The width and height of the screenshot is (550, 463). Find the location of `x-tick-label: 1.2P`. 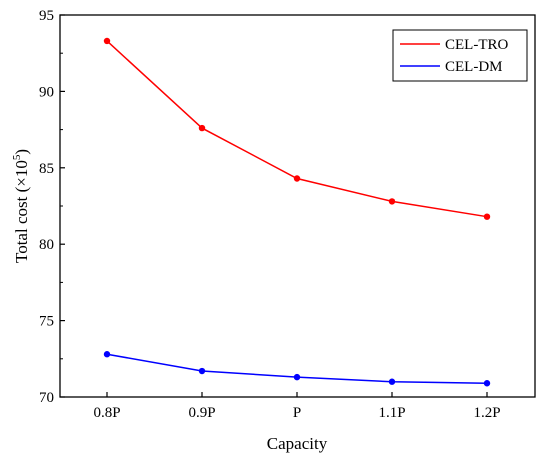

x-tick-label: 1.2P is located at coordinates (486, 413).